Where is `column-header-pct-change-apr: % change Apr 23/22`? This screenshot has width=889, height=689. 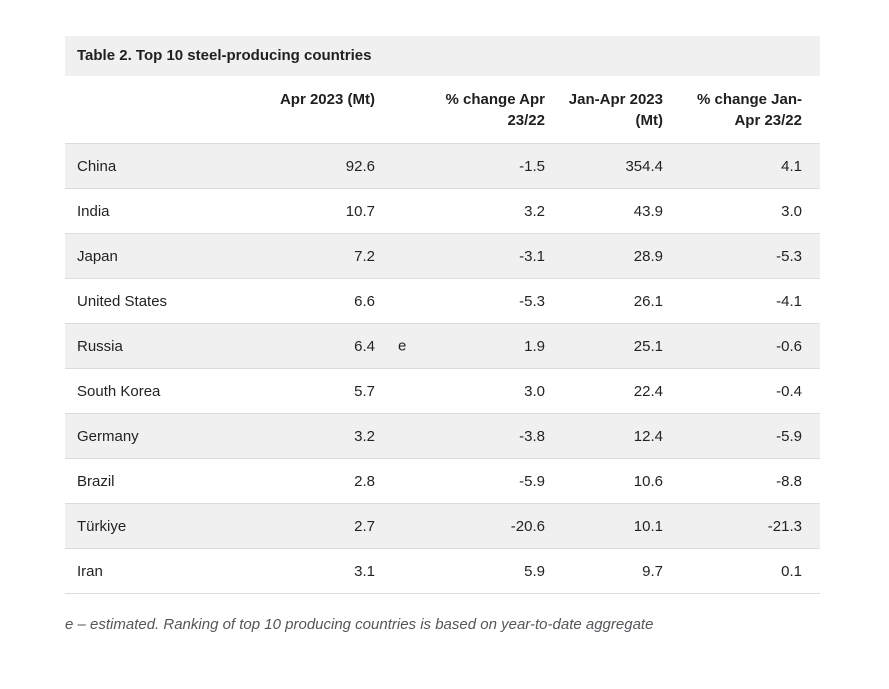 column-header-pct-change-apr: % change Apr 23/22 is located at coordinates (478, 110).